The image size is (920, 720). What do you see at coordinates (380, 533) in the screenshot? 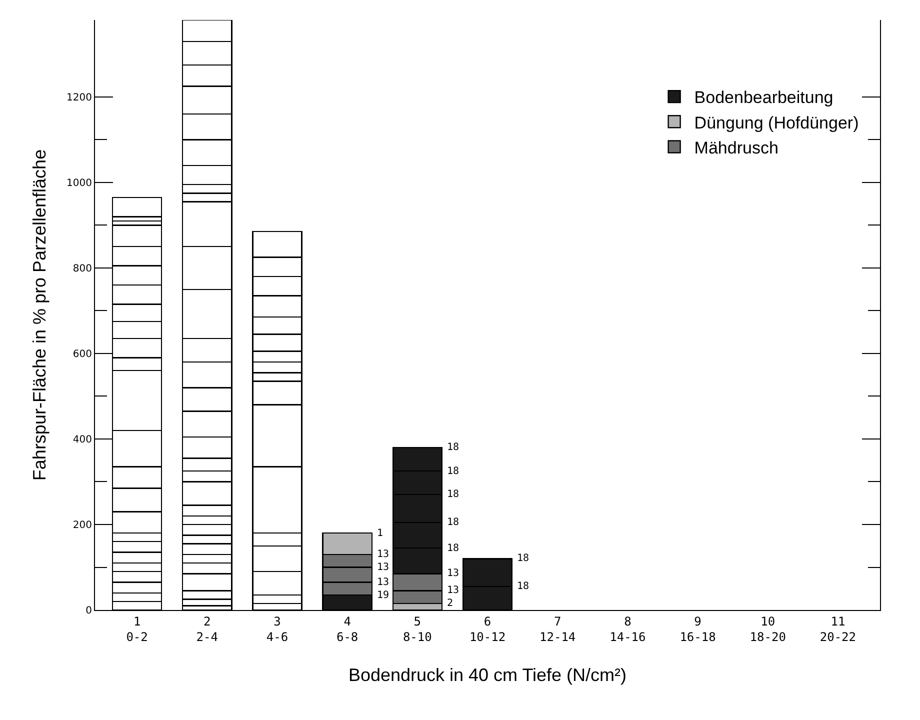
I see `annotation: 1` at bounding box center [380, 533].